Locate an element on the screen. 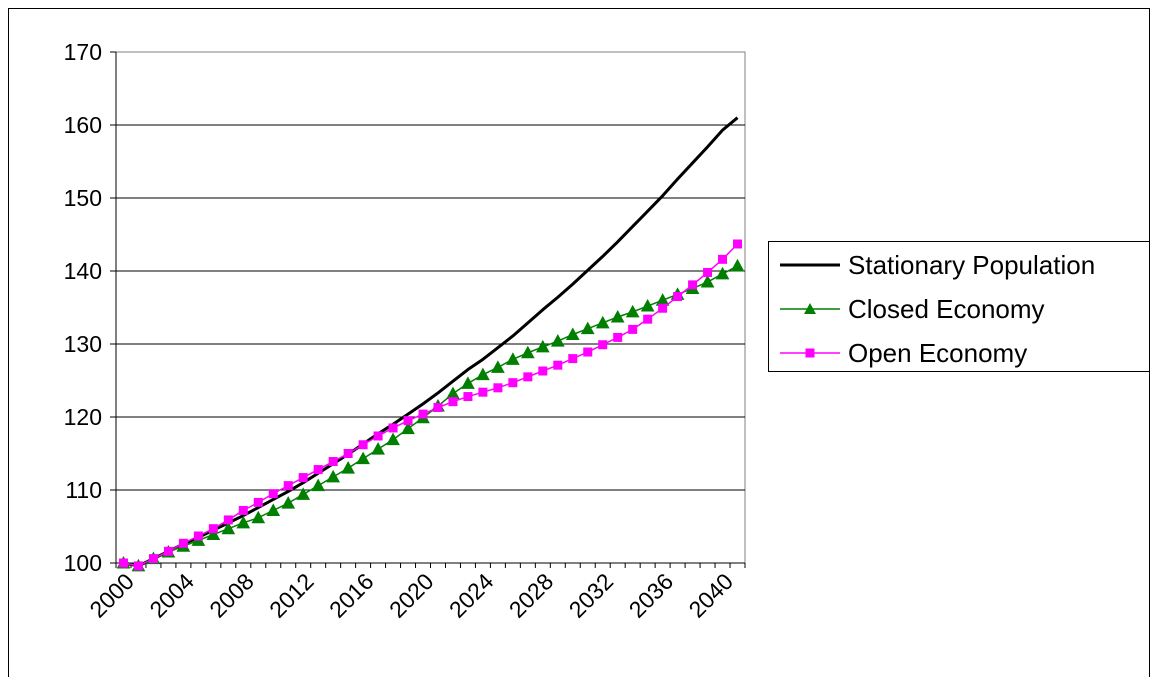 This screenshot has height=682, width=1152. legend-label: Stationary Population is located at coordinates (971, 265).